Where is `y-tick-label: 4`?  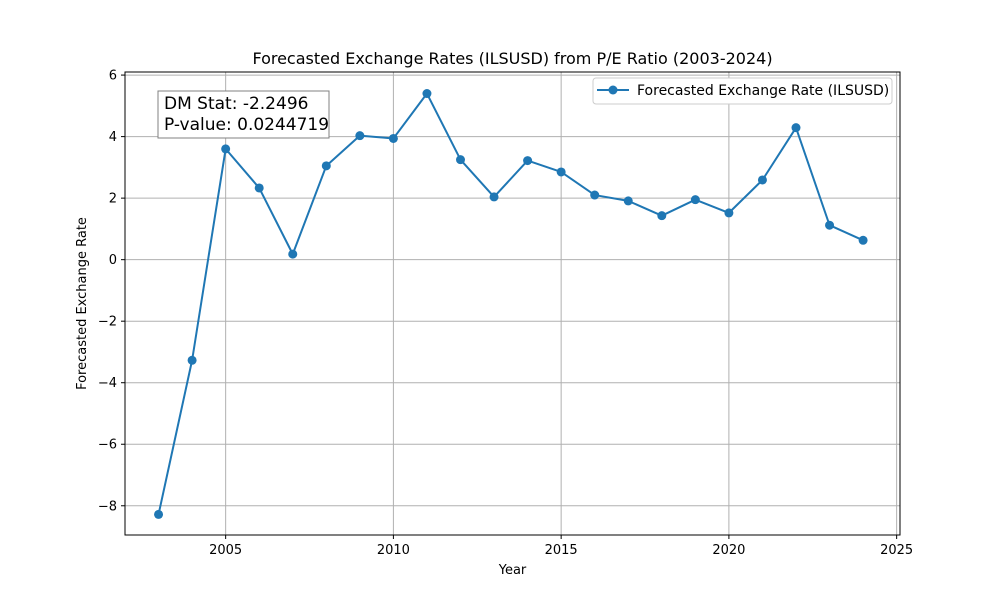 y-tick-label: 4 is located at coordinates (113, 137).